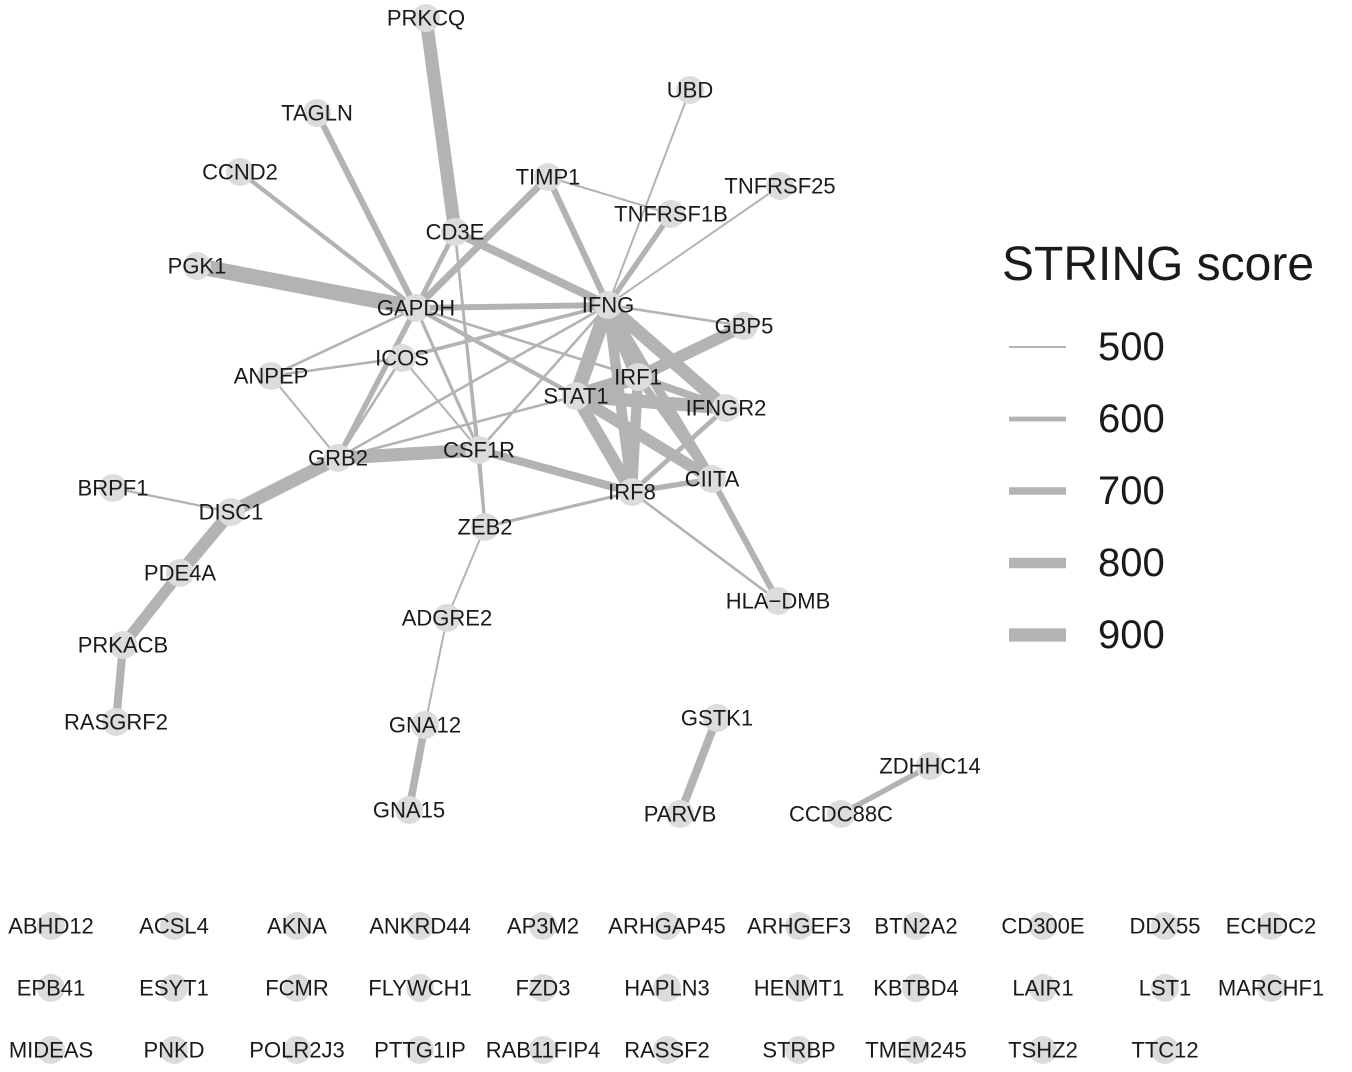 The height and width of the screenshot is (1072, 1352). What do you see at coordinates (558, 509) in the screenshot?
I see `edge-zeb2-irf8` at bounding box center [558, 509].